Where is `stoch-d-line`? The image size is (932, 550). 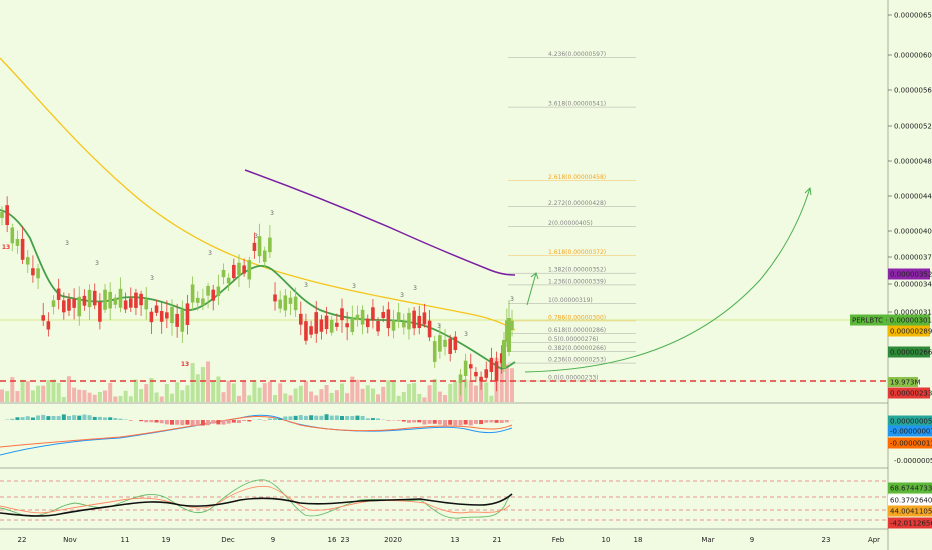 stoch-d-line is located at coordinates (255, 499).